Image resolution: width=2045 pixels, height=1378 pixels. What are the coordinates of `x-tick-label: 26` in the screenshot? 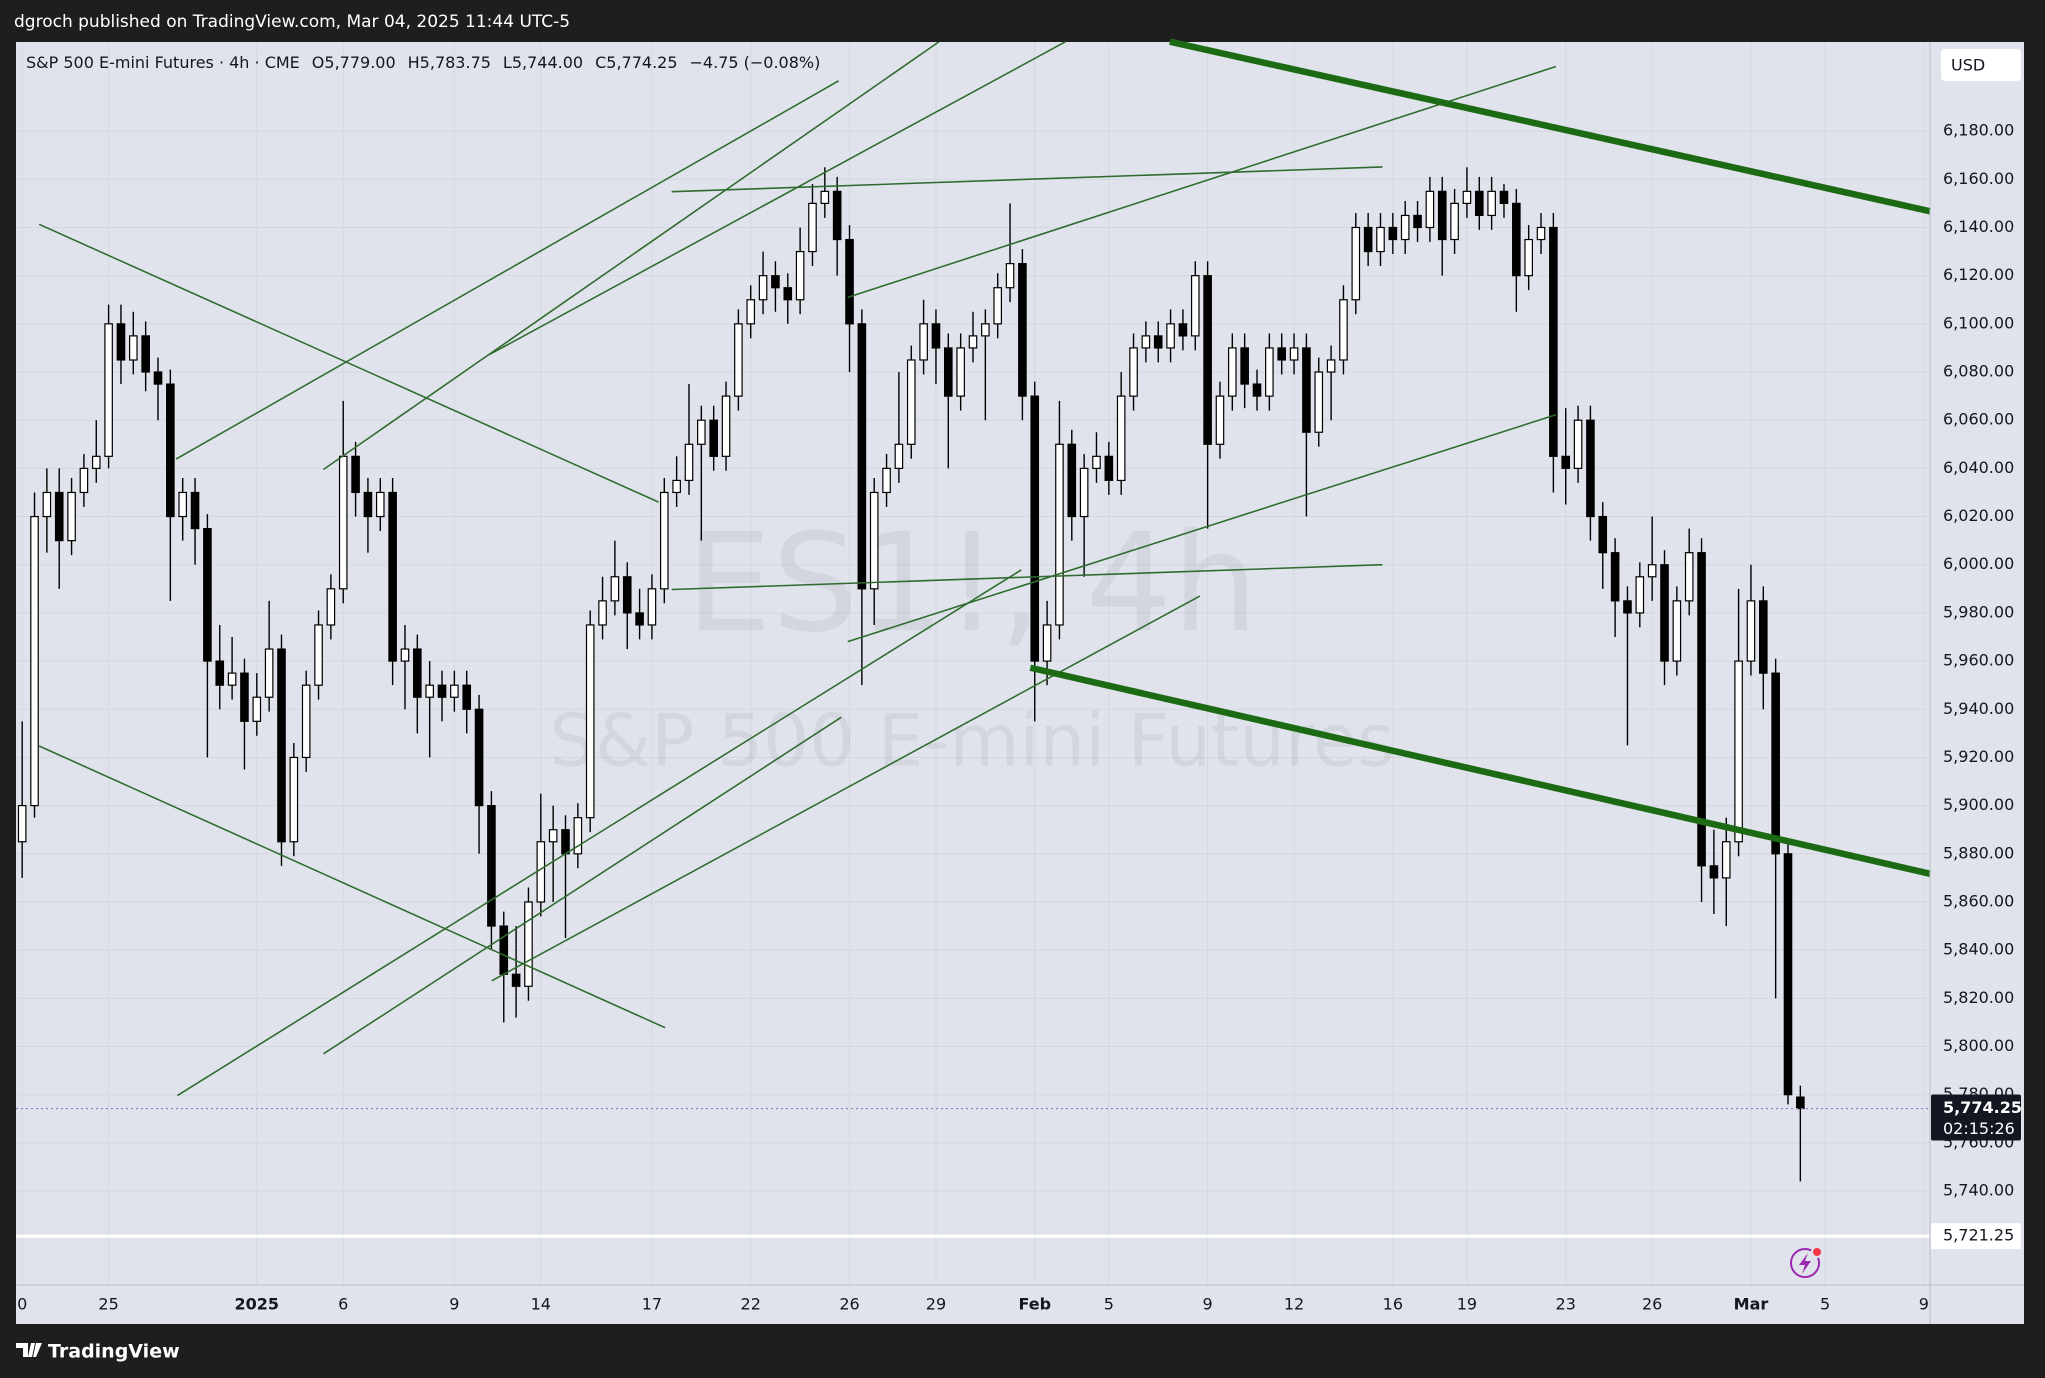 It's located at (1652, 1304).